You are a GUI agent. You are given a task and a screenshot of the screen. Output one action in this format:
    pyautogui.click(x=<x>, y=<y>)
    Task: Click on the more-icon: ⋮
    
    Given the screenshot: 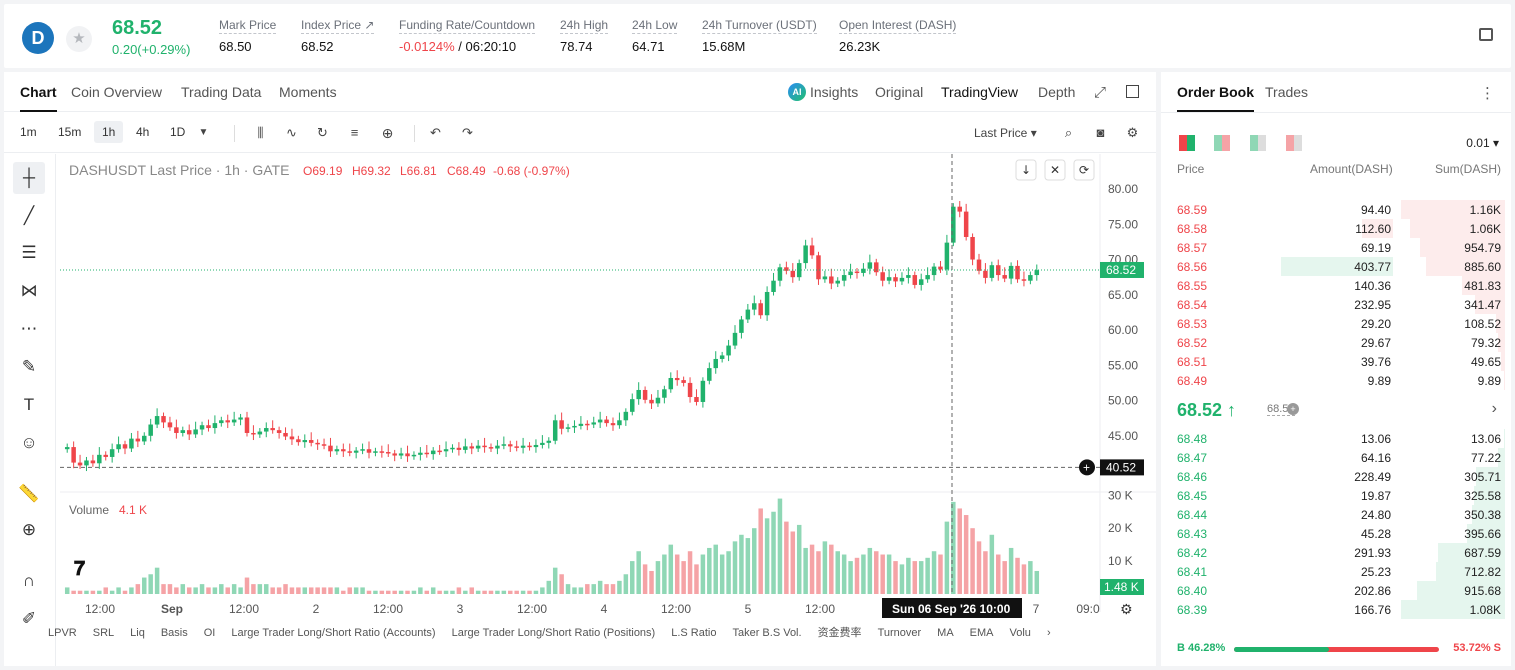 What is the action you would take?
    pyautogui.click(x=1487, y=93)
    